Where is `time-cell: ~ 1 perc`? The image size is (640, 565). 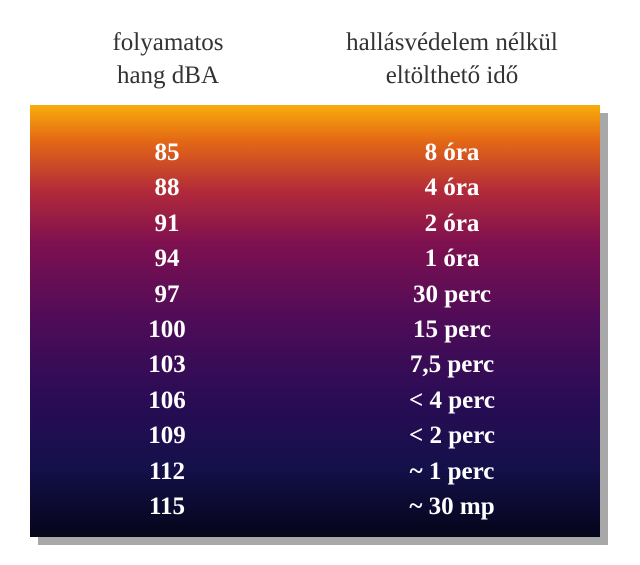 time-cell: ~ 1 perc is located at coordinates (452, 471).